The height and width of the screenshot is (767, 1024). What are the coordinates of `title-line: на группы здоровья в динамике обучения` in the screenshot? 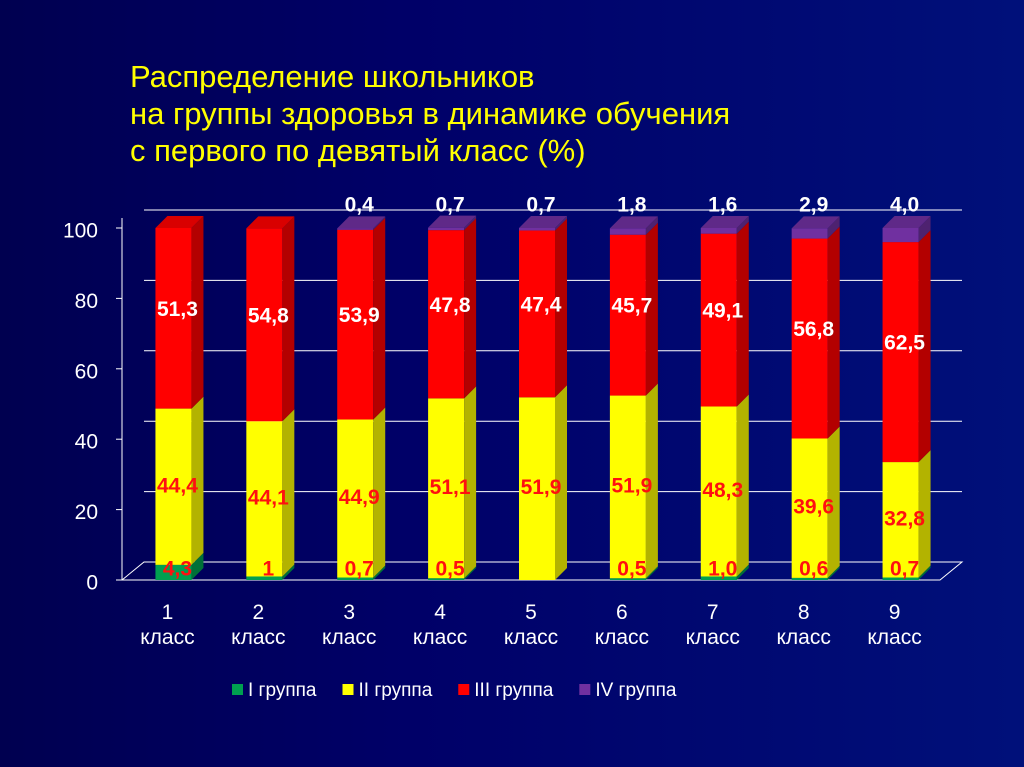 It's located at (430, 113).